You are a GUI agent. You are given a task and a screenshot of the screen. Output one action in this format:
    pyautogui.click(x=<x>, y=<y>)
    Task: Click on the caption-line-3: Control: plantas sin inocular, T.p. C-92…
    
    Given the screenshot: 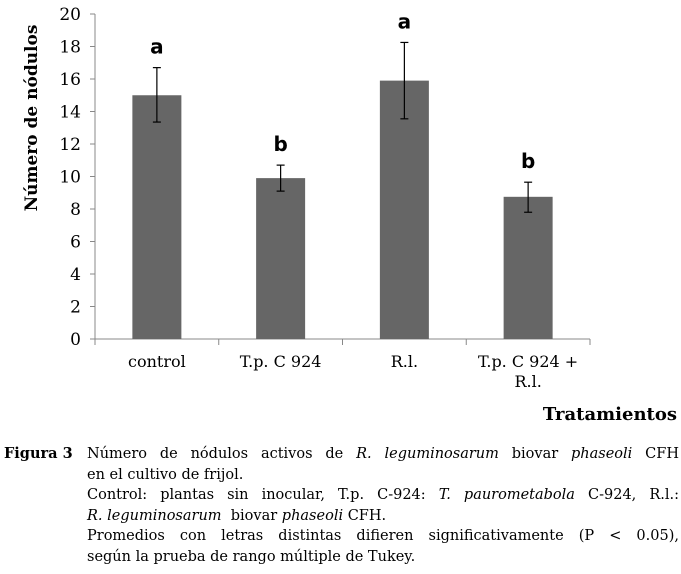 What is the action you would take?
    pyautogui.click(x=383, y=495)
    